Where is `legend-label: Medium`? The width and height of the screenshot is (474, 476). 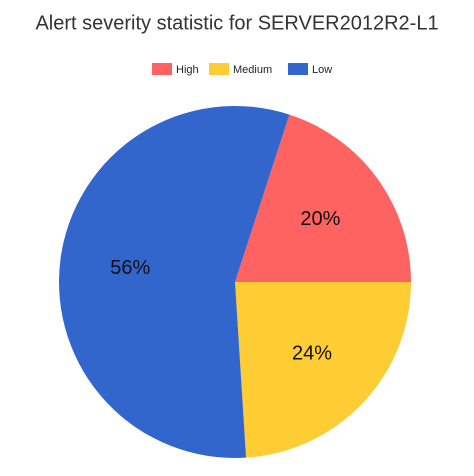
legend-label: Medium is located at coordinates (252, 70).